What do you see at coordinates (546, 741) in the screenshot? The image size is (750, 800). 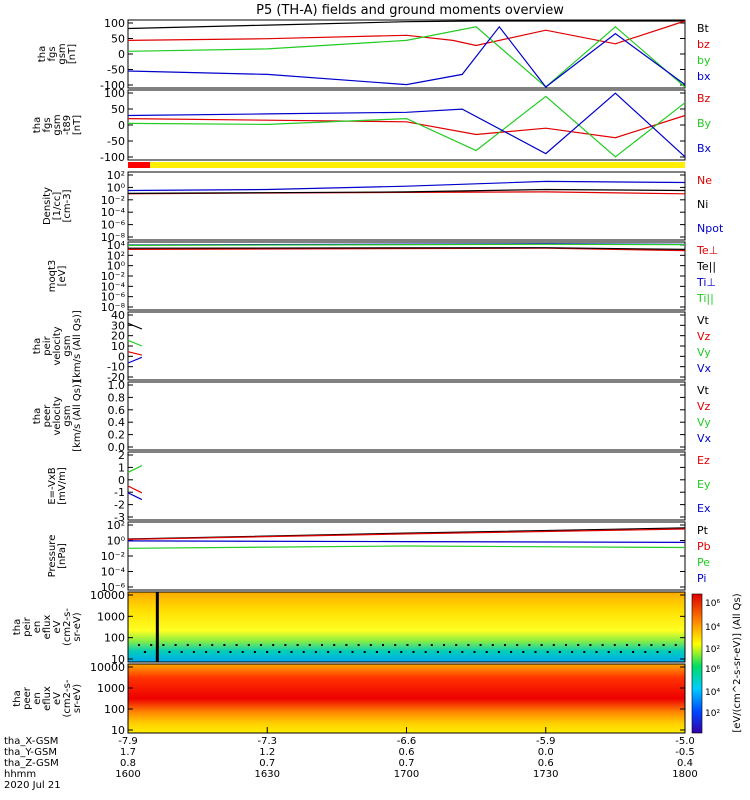 I see `x-row-value: -5.9` at bounding box center [546, 741].